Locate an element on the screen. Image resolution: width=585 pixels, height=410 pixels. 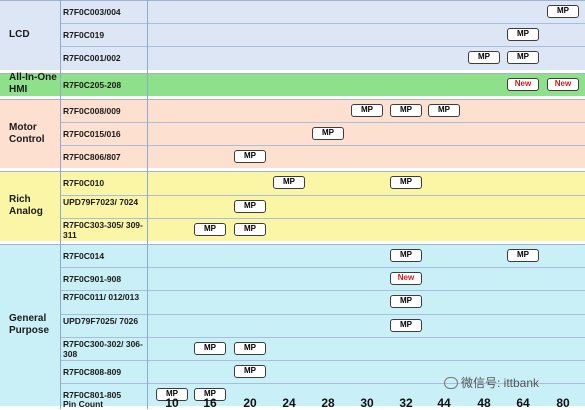
pin-count-tick: 64 is located at coordinates (523, 403).